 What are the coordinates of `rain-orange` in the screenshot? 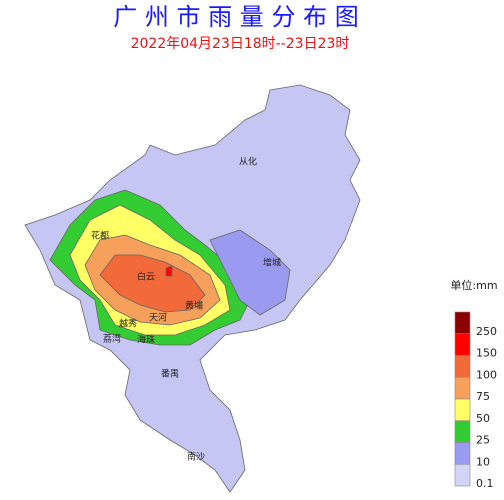 It's located at (152, 283).